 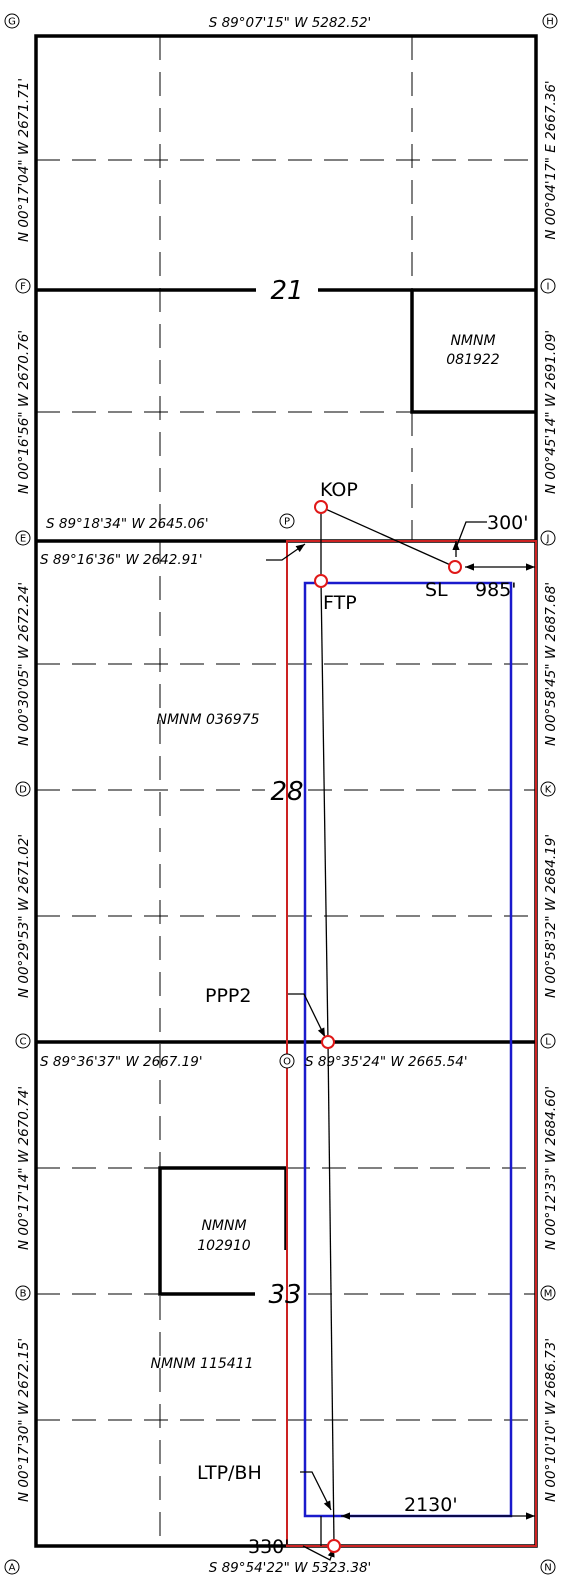 I want to click on corner-n: N, so click(x=548, y=1567).